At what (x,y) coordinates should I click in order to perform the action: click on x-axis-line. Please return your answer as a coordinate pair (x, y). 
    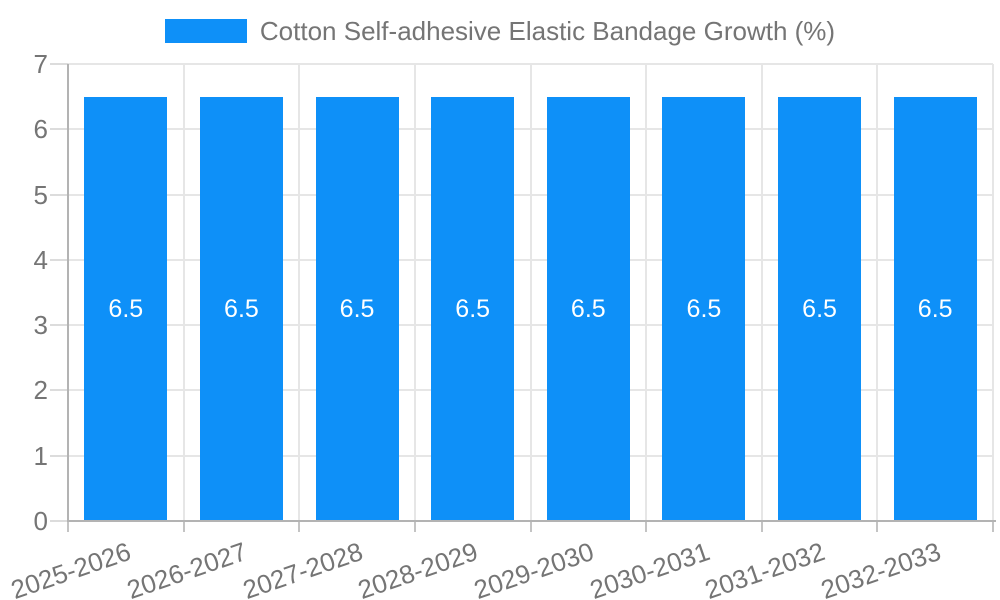
    Looking at the image, I should click on (532, 521).